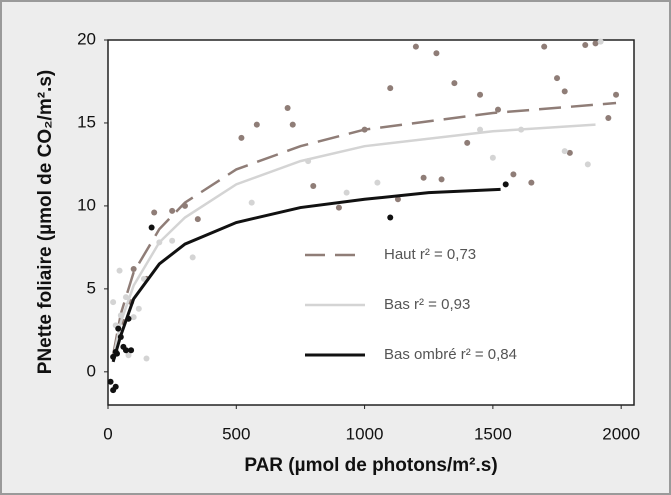 This screenshot has height=495, width=671. I want to click on y-axis-label: PNette foliaire (µmol de CO₂/m².s), so click(45, 222).